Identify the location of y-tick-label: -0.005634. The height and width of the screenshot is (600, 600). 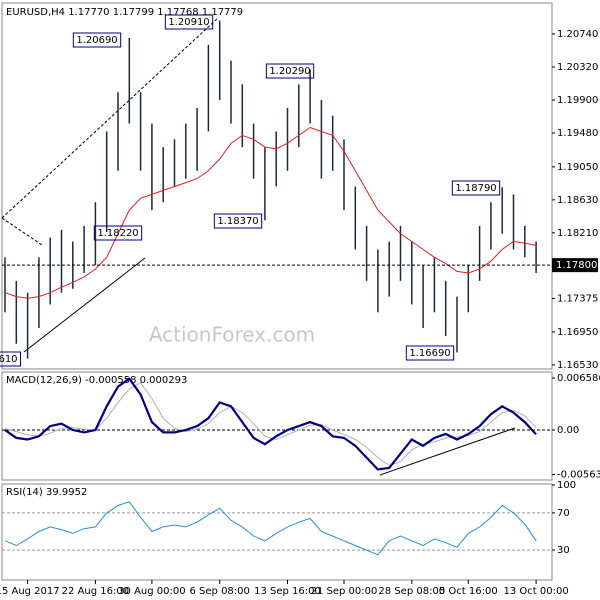
(578, 474).